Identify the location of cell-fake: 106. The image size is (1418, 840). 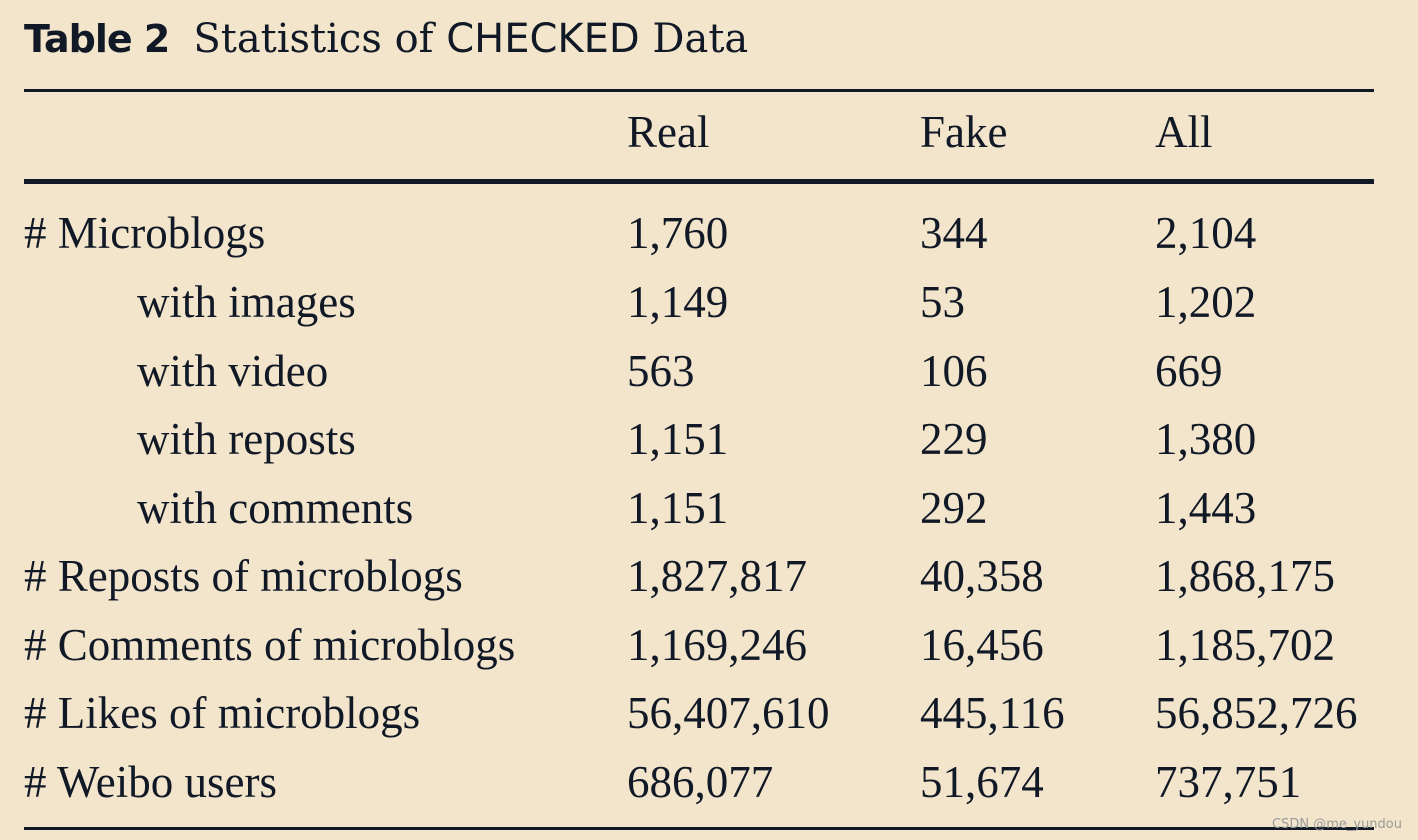
(954, 371).